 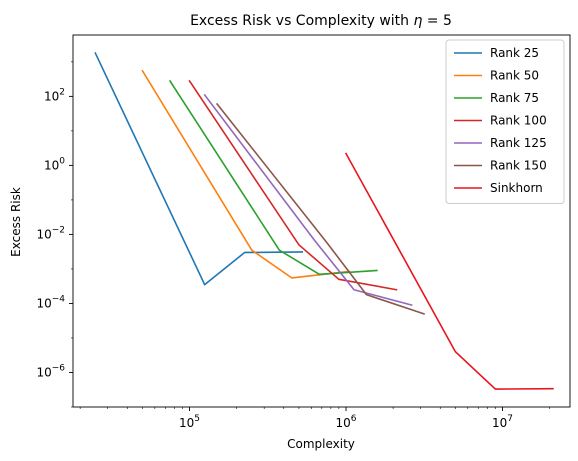 I want to click on y-tick-exponent: 0, so click(x=62, y=161).